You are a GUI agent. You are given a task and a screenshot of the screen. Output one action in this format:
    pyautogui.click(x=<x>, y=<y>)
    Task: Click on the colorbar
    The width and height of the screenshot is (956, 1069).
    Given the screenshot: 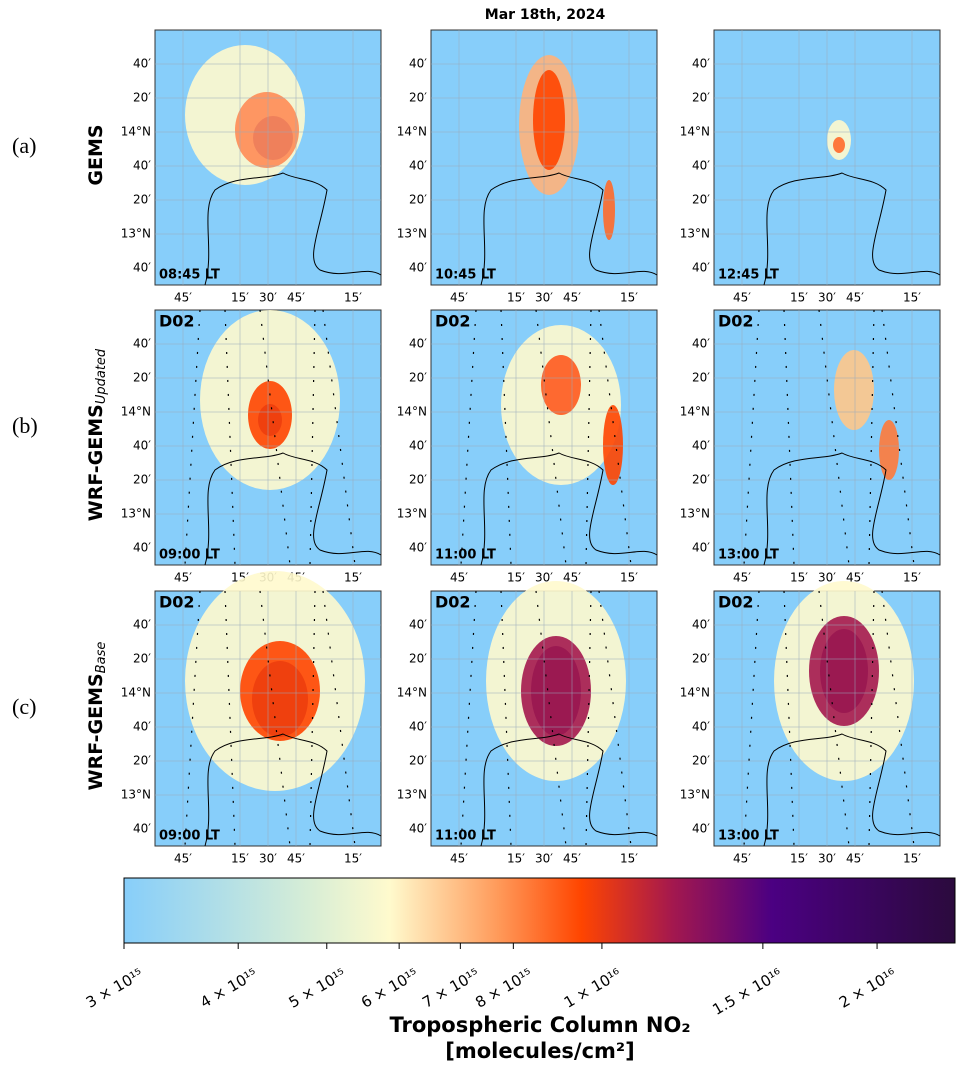 What is the action you would take?
    pyautogui.click(x=539, y=910)
    